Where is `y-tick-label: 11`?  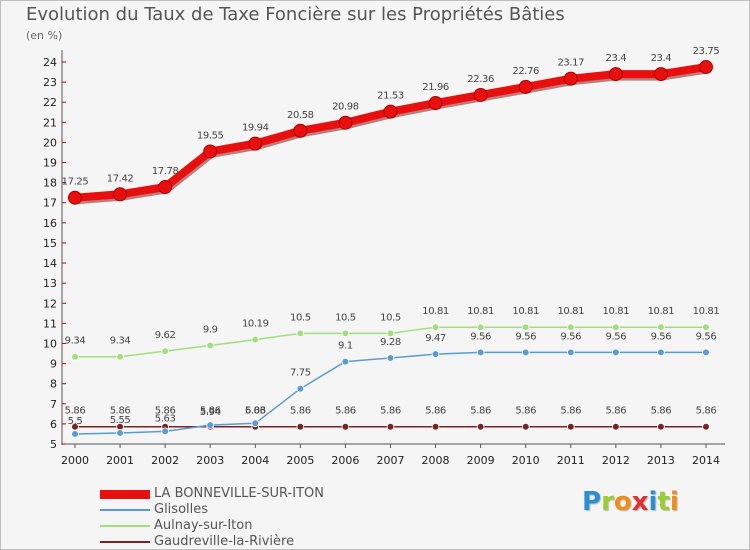 y-tick-label: 11 is located at coordinates (50, 323).